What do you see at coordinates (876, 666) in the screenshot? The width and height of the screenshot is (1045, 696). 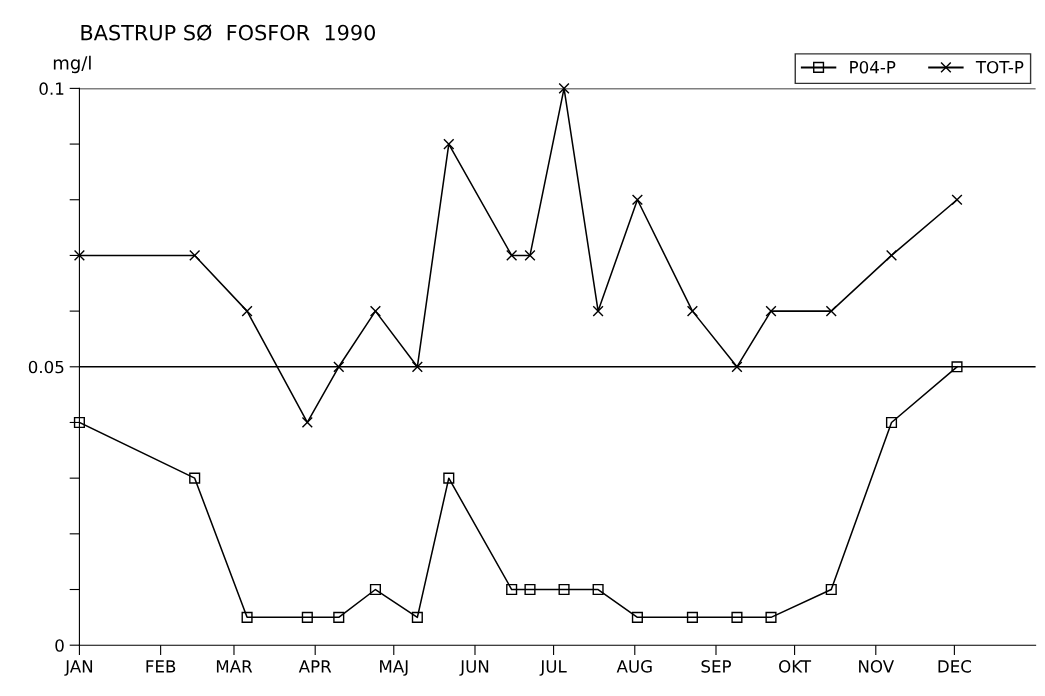 I see `x-tick-label: NOV` at bounding box center [876, 666].